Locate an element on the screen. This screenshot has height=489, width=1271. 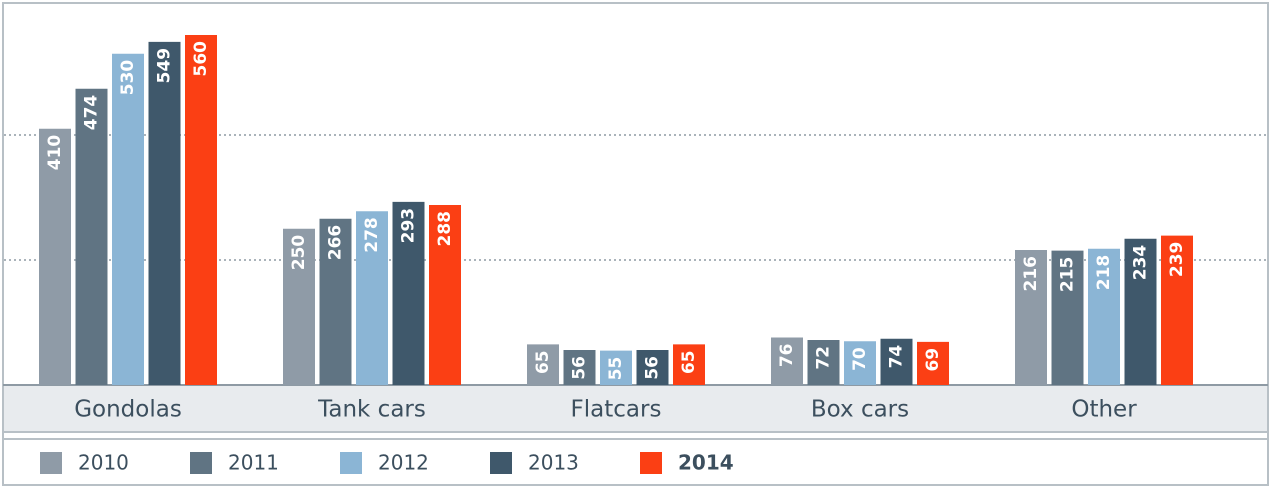
value-label: 549 is located at coordinates (165, 66).